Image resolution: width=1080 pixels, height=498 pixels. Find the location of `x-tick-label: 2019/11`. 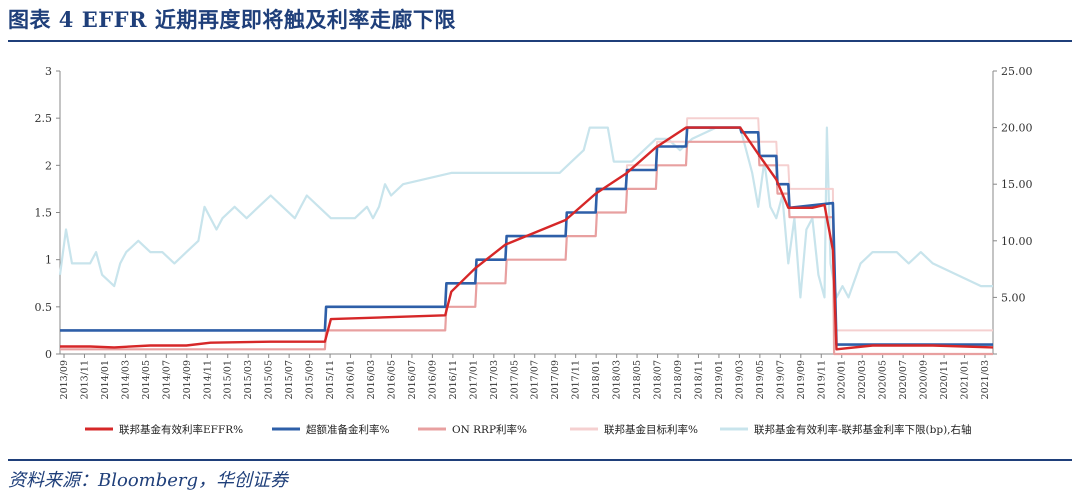

x-tick-label: 2019/11 is located at coordinates (821, 379).